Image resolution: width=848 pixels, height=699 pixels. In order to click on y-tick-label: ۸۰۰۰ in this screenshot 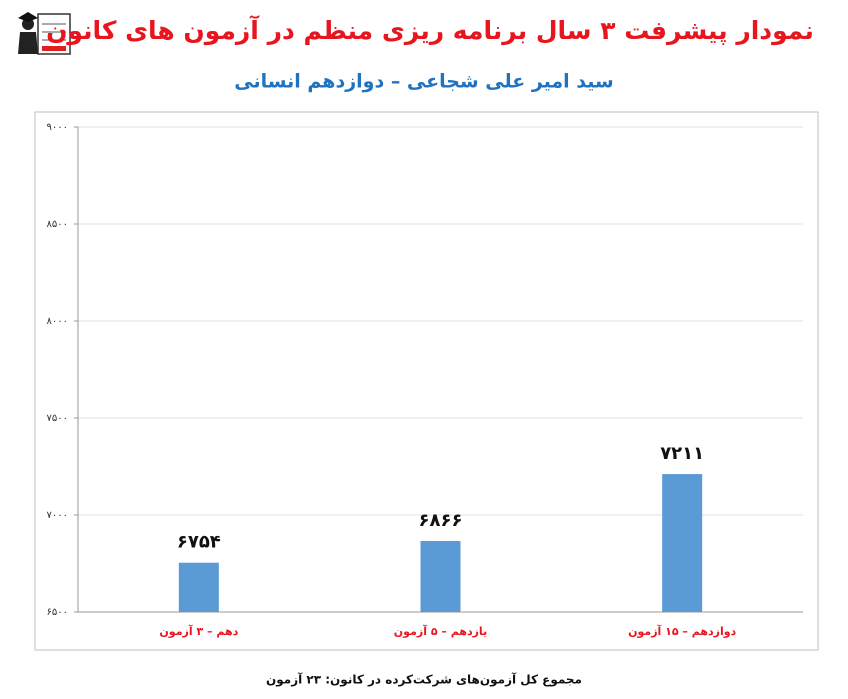, I will do `click(57, 321)`.